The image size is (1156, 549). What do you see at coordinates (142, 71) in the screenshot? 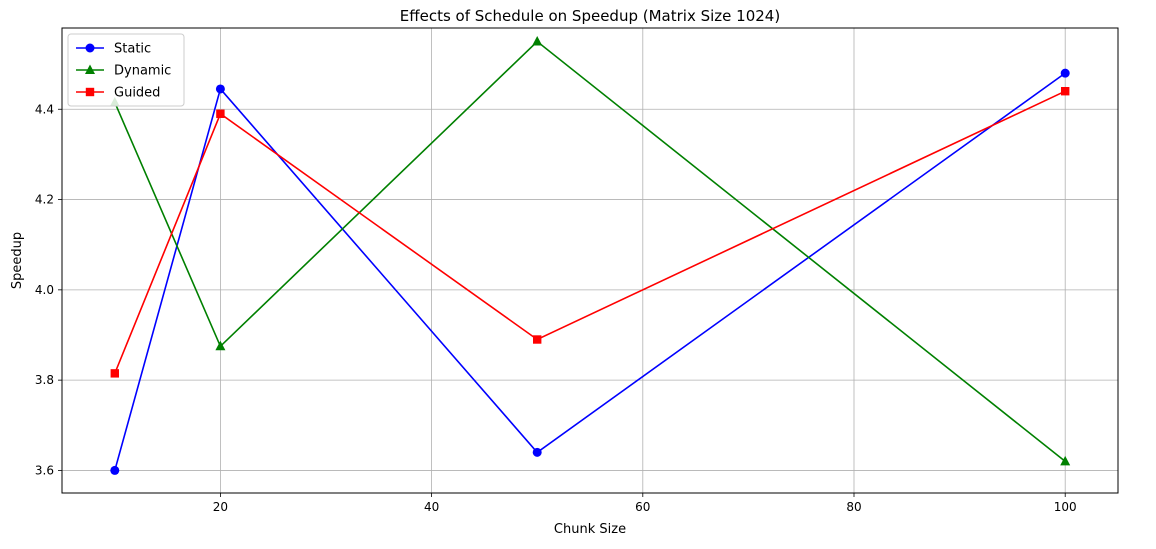
I see `legend-label-dynamic: Dynamic` at bounding box center [142, 71].